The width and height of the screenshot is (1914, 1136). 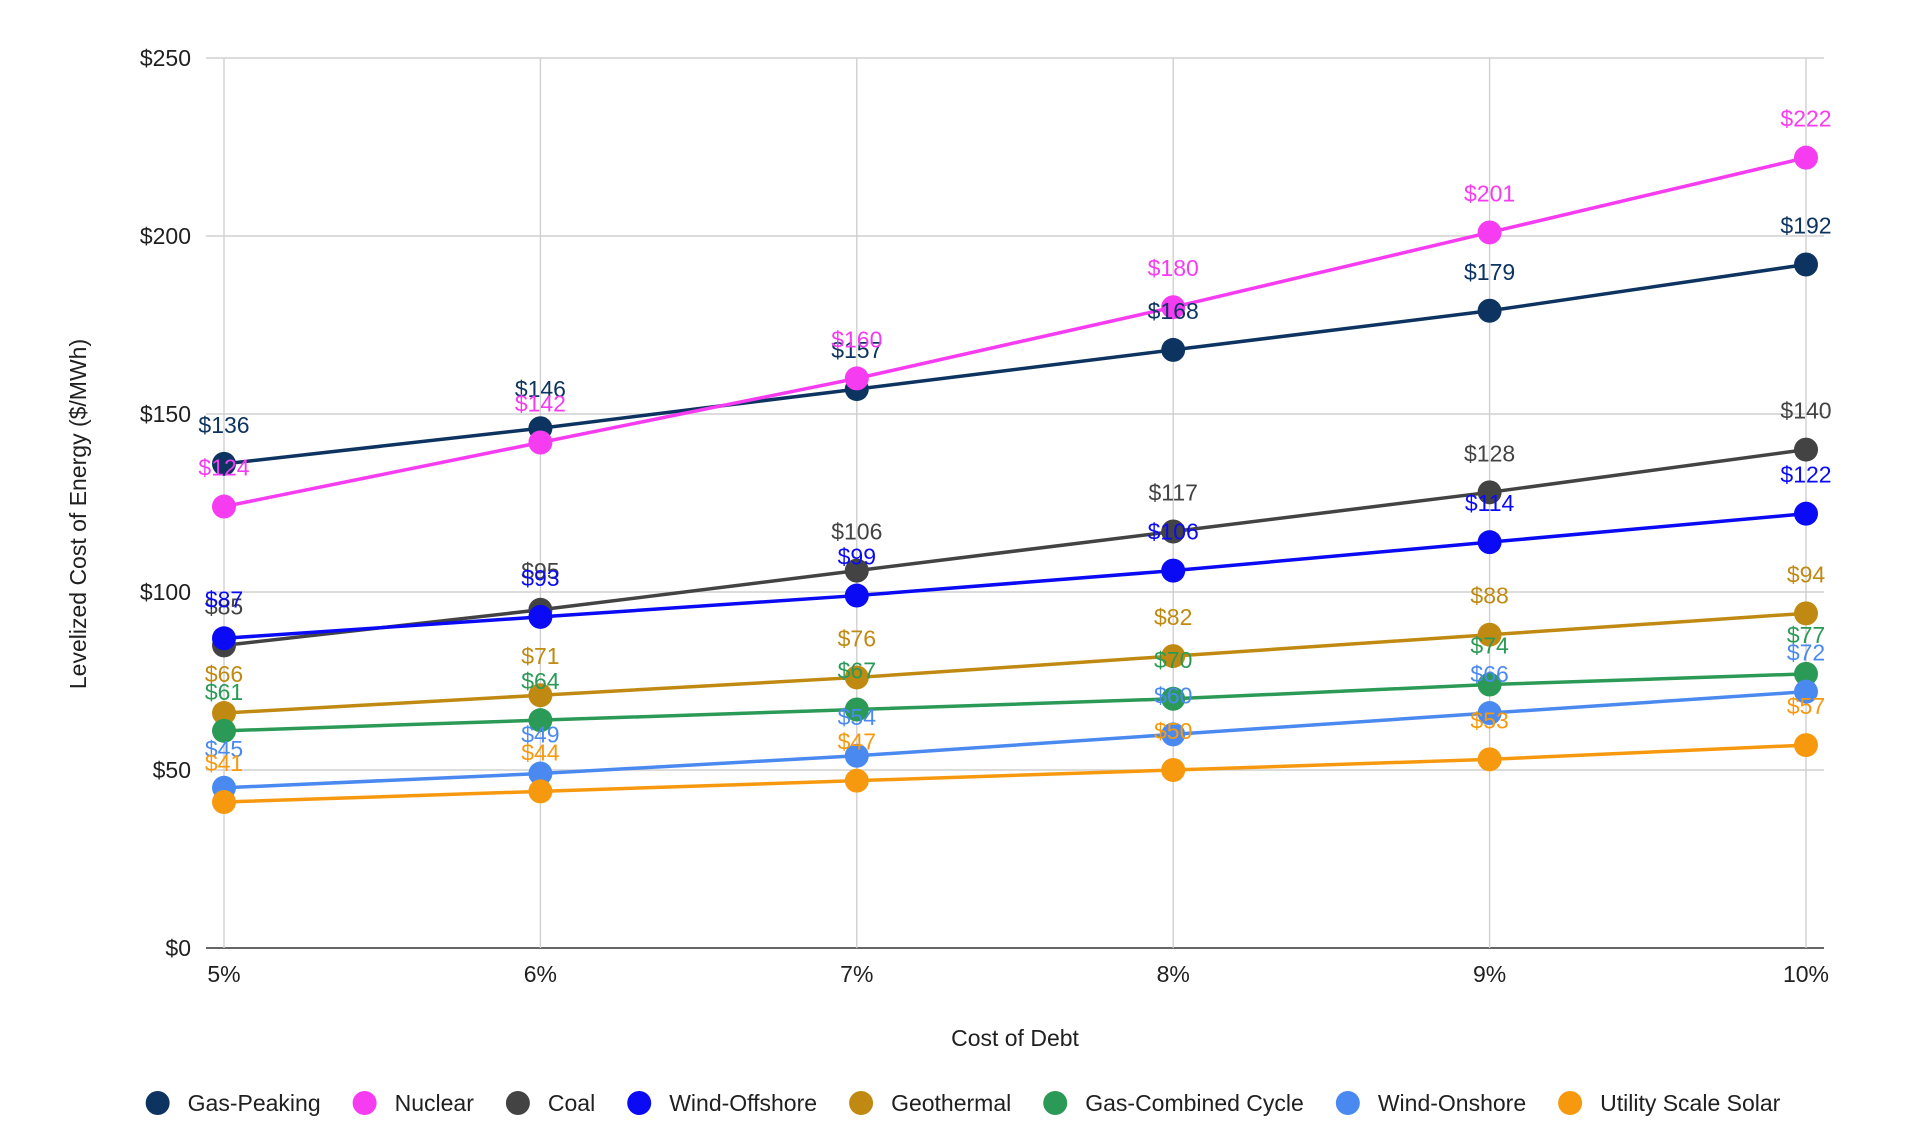 What do you see at coordinates (1489, 193) in the screenshot?
I see `data-label-nuclear: $201` at bounding box center [1489, 193].